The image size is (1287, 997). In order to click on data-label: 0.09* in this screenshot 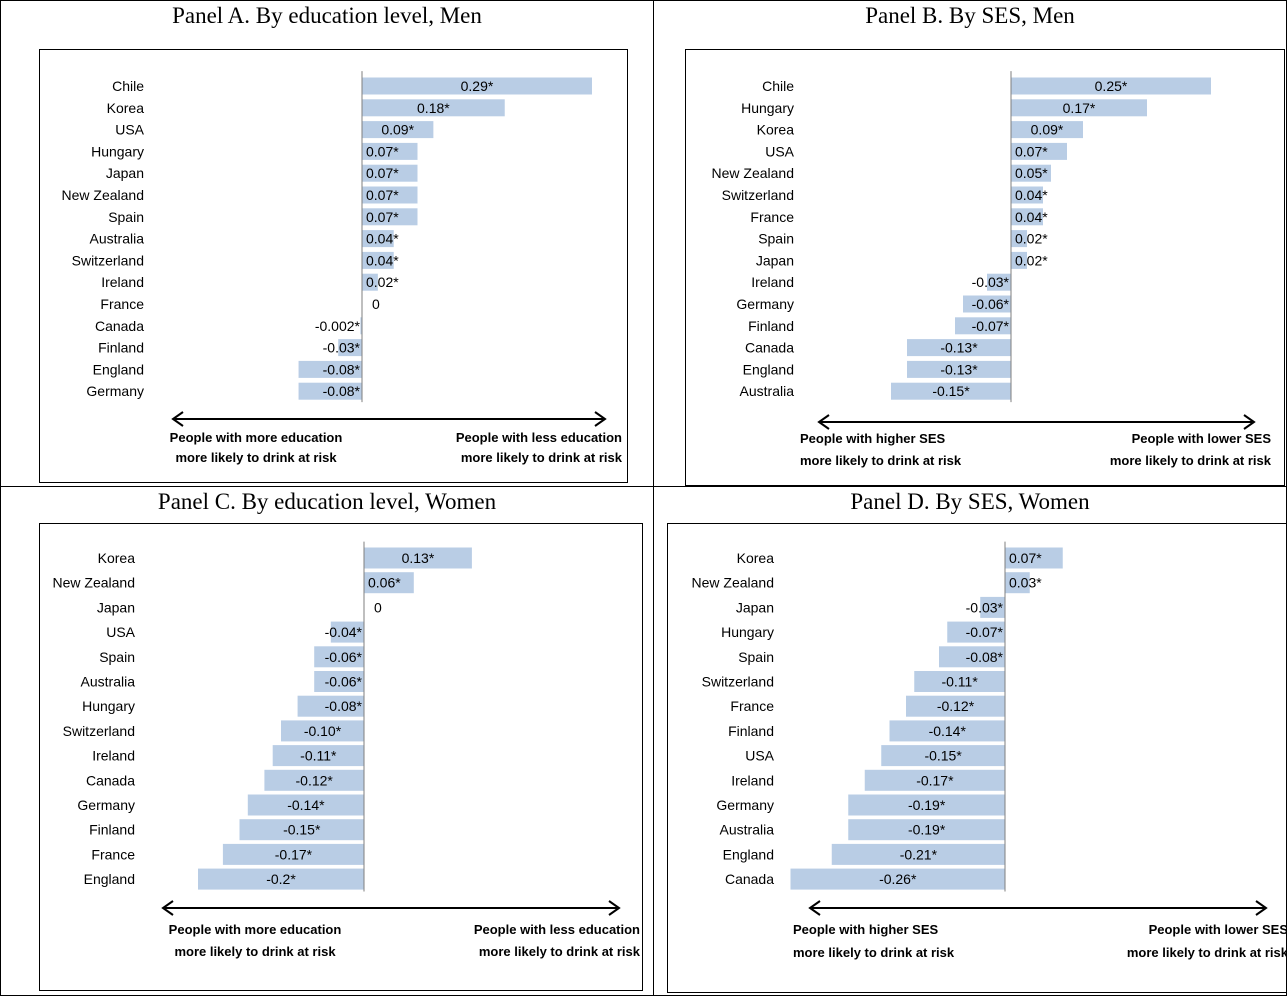, I will do `click(397, 130)`.